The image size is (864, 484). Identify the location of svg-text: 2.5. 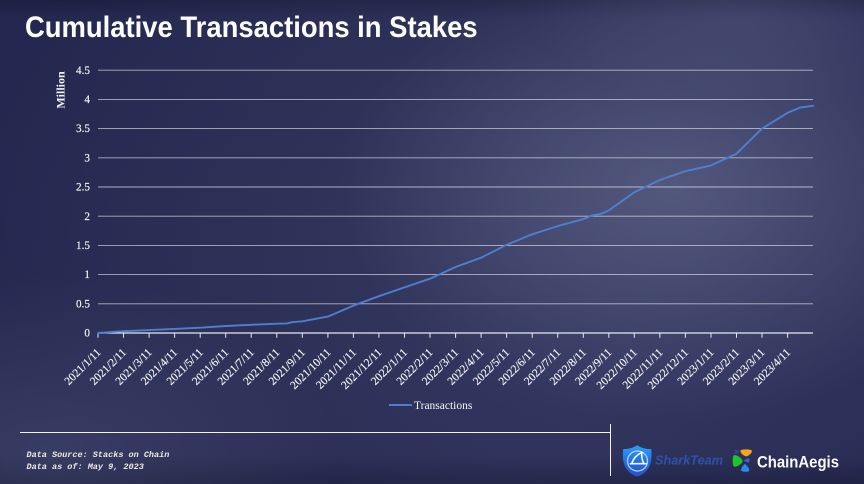
(83, 188).